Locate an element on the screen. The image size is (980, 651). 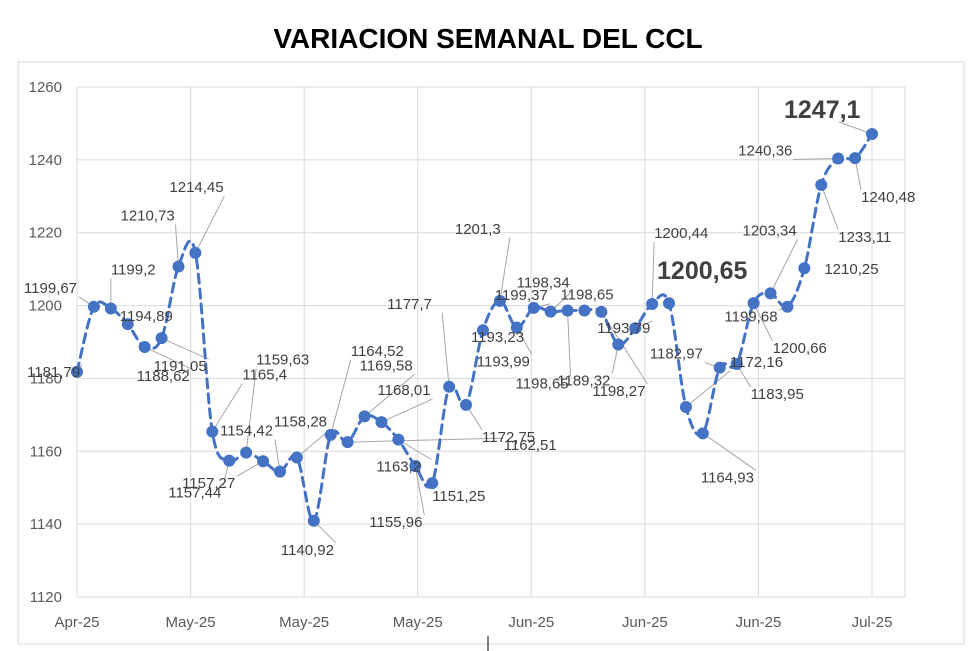
data-label: 1210,73 is located at coordinates (147, 215).